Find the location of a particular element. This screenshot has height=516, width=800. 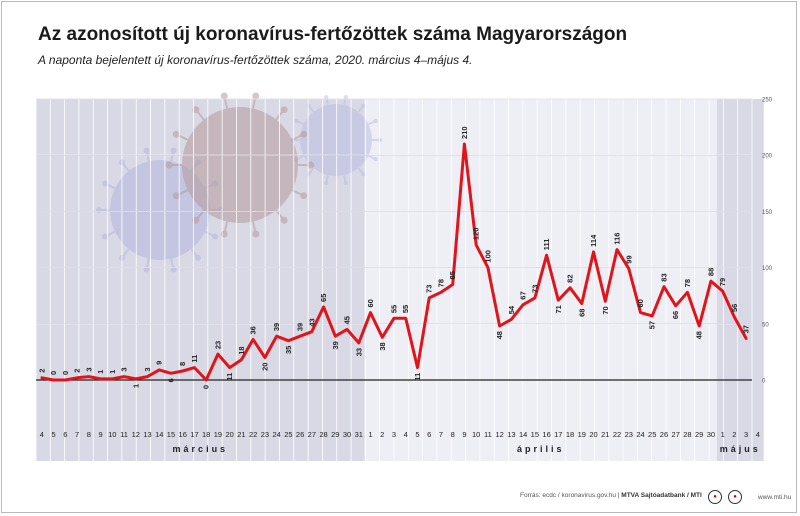

x-tick-label: 4 is located at coordinates (758, 434).